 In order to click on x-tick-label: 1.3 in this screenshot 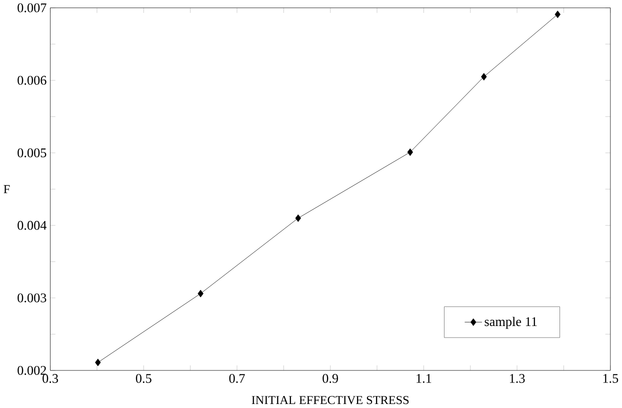, I will do `click(517, 379)`.